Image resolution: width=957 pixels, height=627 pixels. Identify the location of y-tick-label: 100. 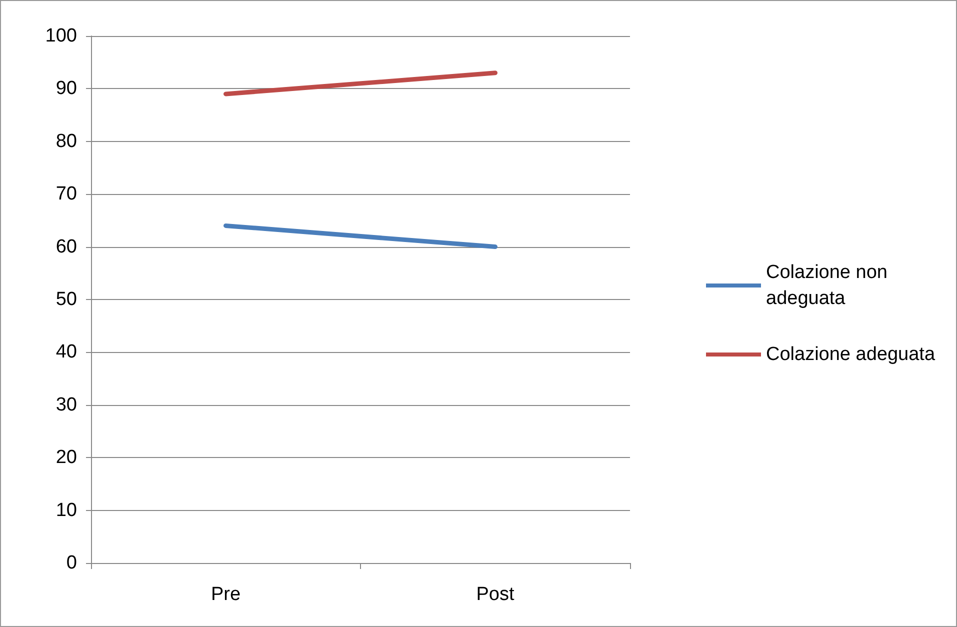
(61, 36).